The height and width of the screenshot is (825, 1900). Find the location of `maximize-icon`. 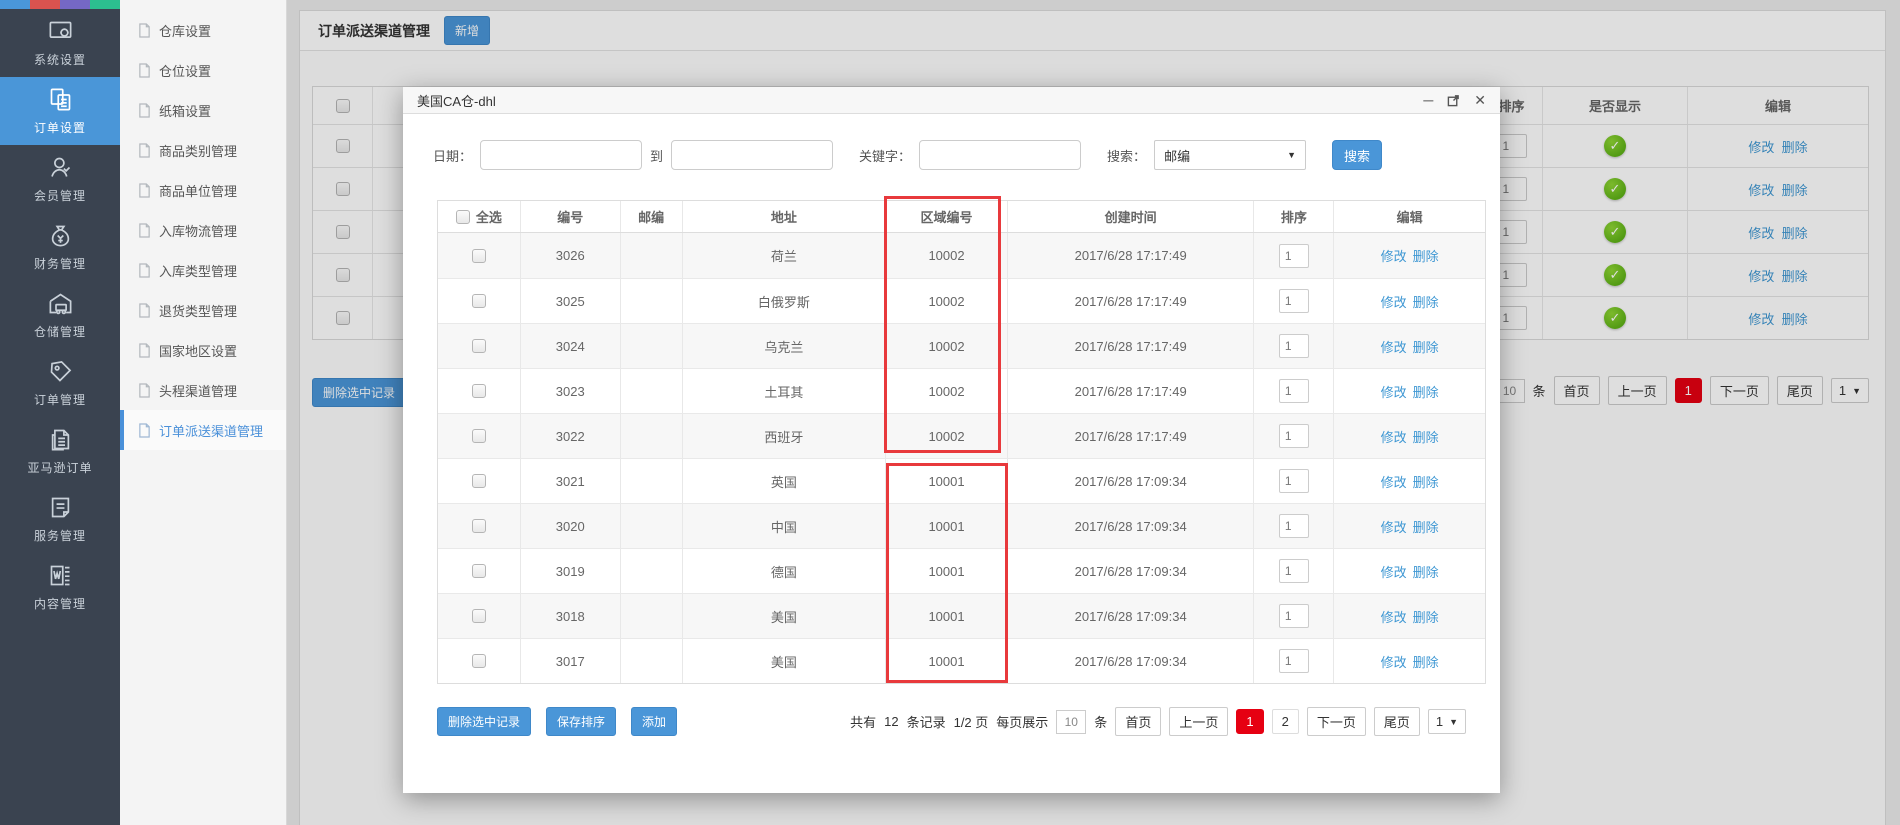

maximize-icon is located at coordinates (1453, 100).